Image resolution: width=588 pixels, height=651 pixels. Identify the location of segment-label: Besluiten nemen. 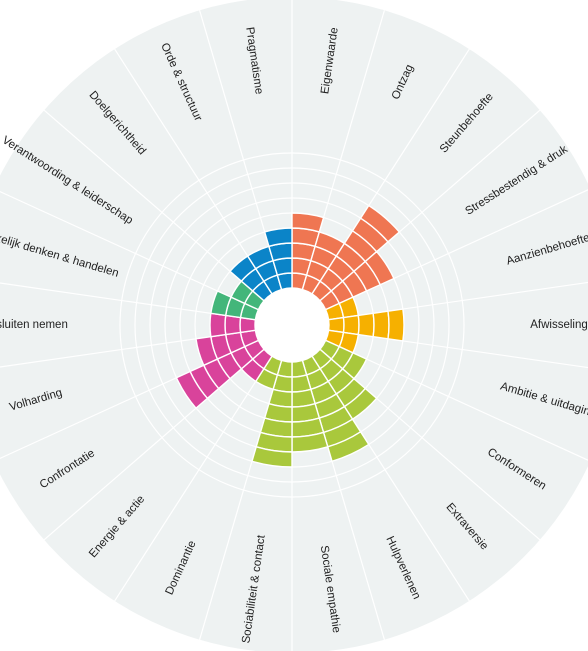
(34, 325).